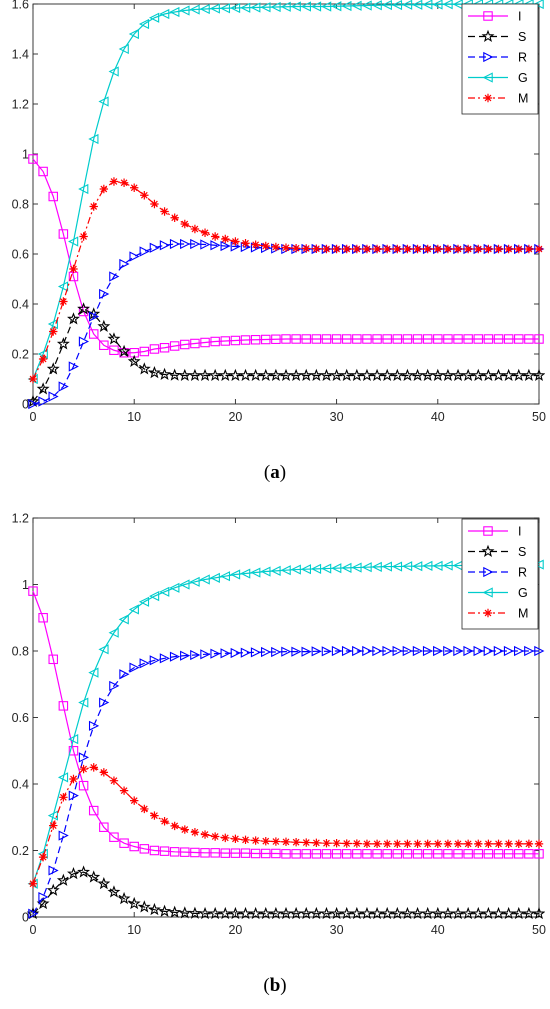  I want to click on caption-a-open: (, so click(267, 472).